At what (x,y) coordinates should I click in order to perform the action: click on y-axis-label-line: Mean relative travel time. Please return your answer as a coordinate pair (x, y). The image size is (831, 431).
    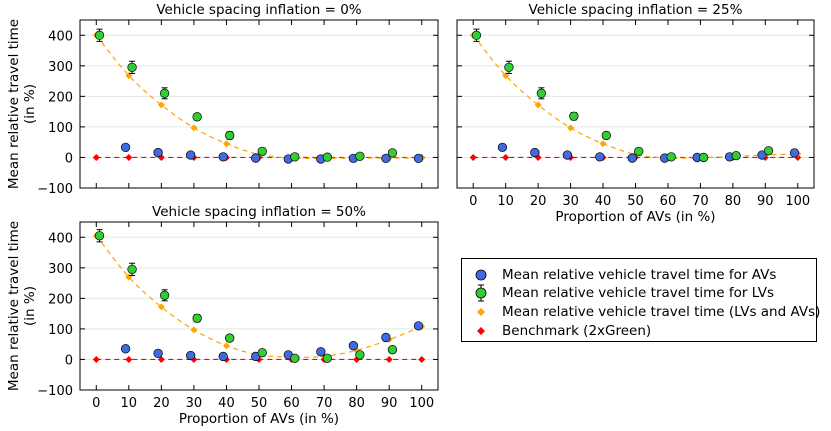
    Looking at the image, I should click on (14, 104).